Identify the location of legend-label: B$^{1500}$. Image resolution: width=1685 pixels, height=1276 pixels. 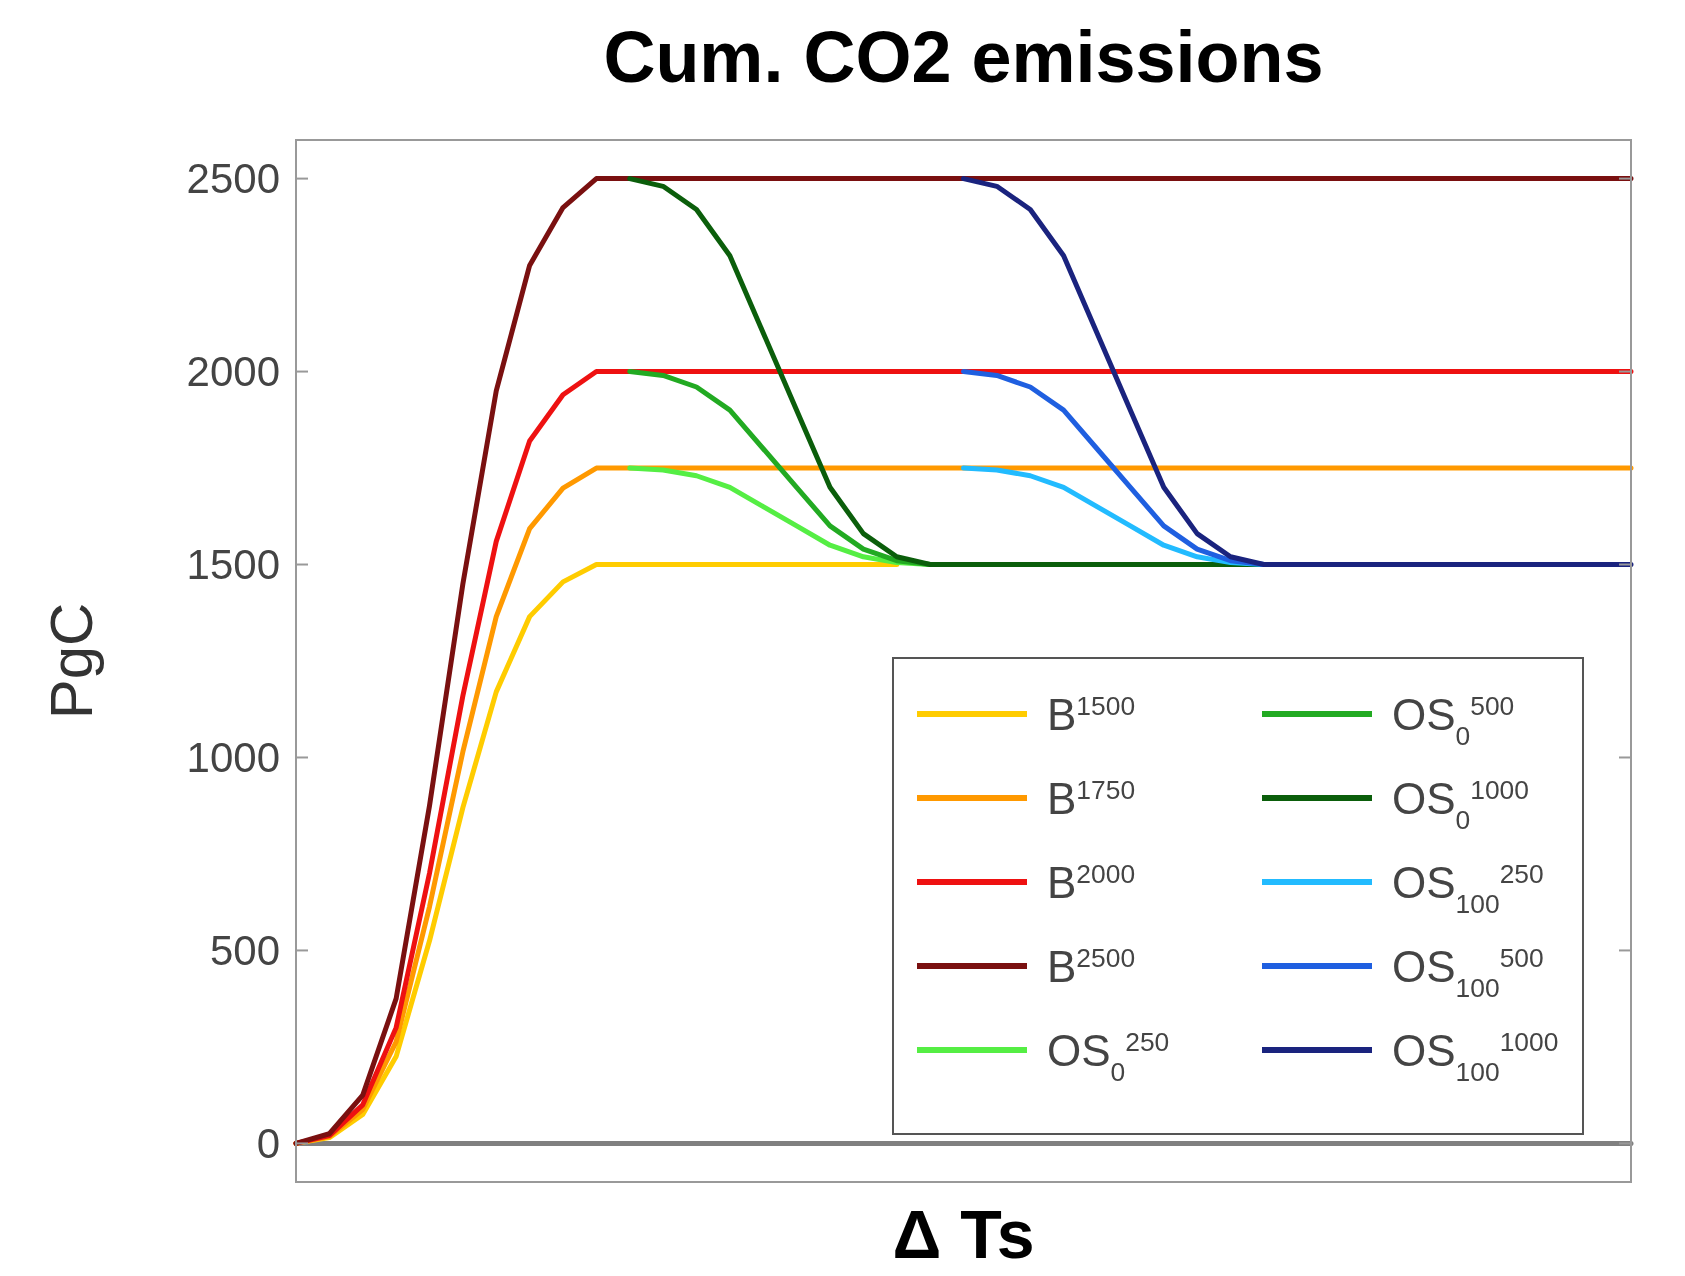
(1091, 714).